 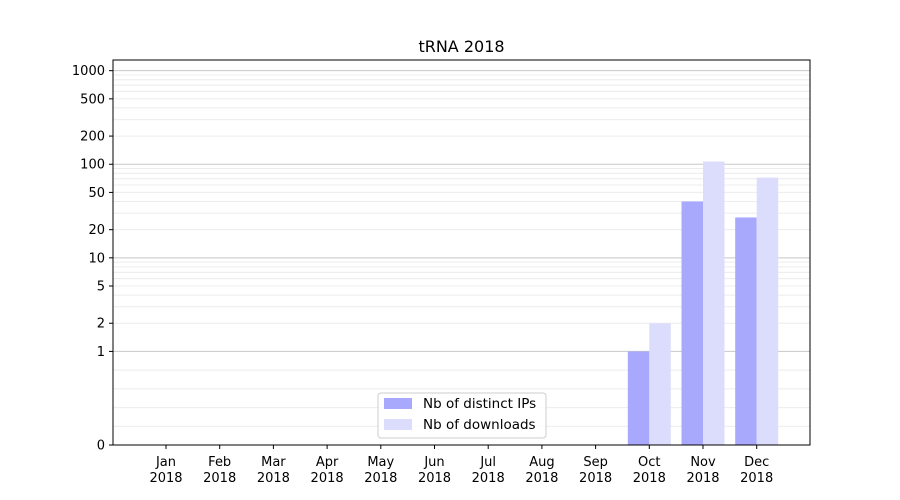 What do you see at coordinates (88, 71) in the screenshot?
I see `y-tick-label: 1000` at bounding box center [88, 71].